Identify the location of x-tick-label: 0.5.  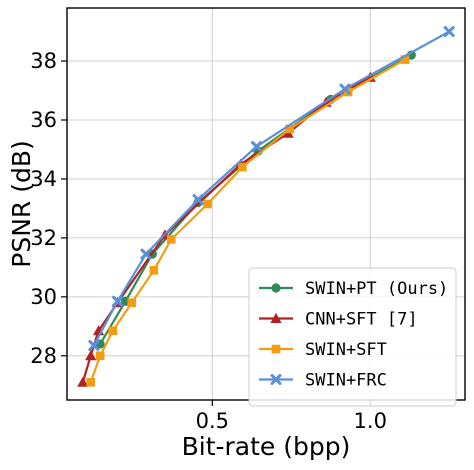
(212, 421).